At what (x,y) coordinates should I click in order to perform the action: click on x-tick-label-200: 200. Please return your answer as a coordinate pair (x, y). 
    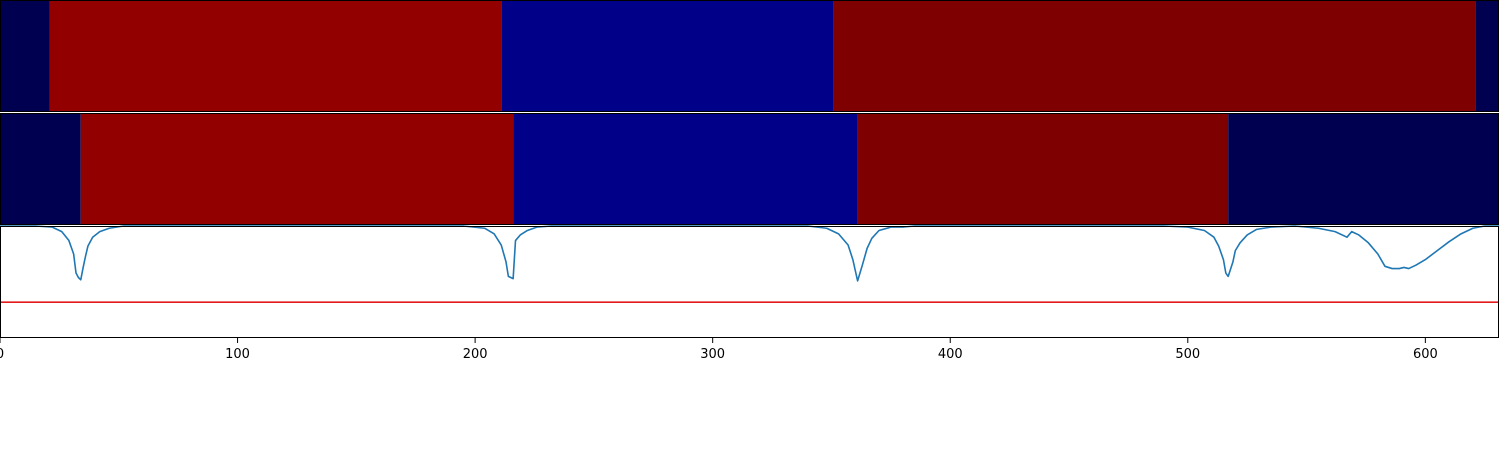
    Looking at the image, I should click on (475, 354).